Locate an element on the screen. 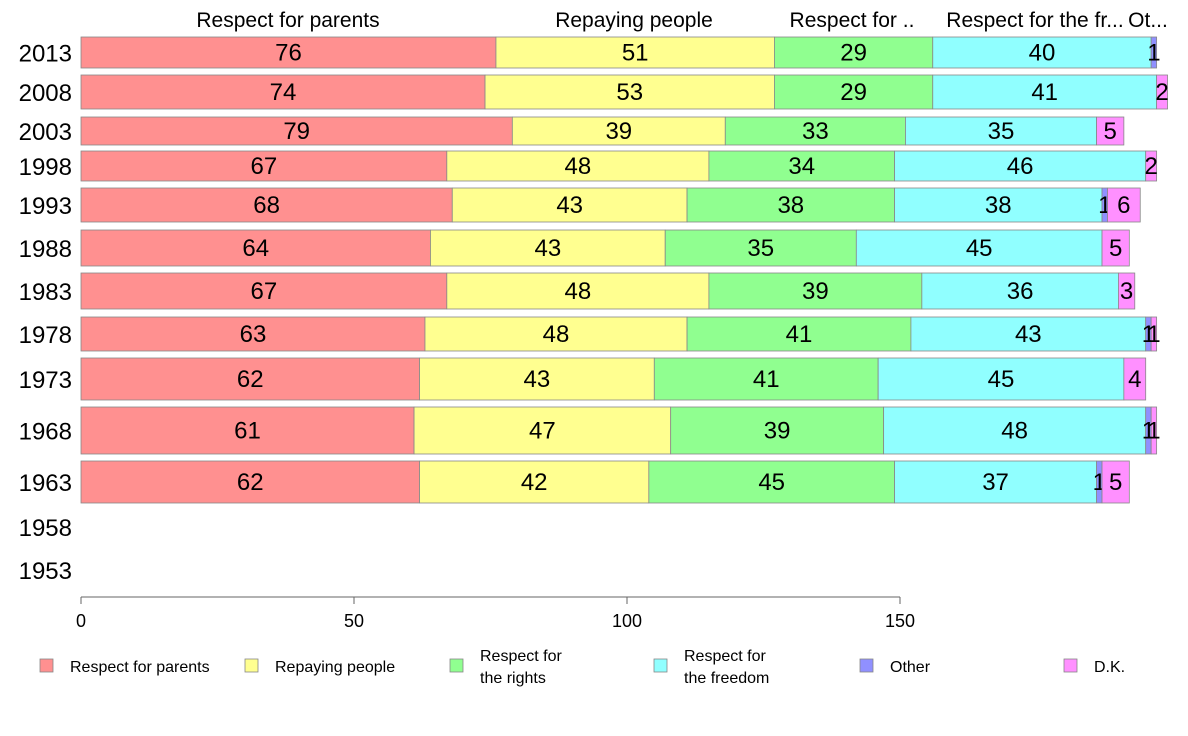  legend-item: Respect for the rights is located at coordinates (505, 667).